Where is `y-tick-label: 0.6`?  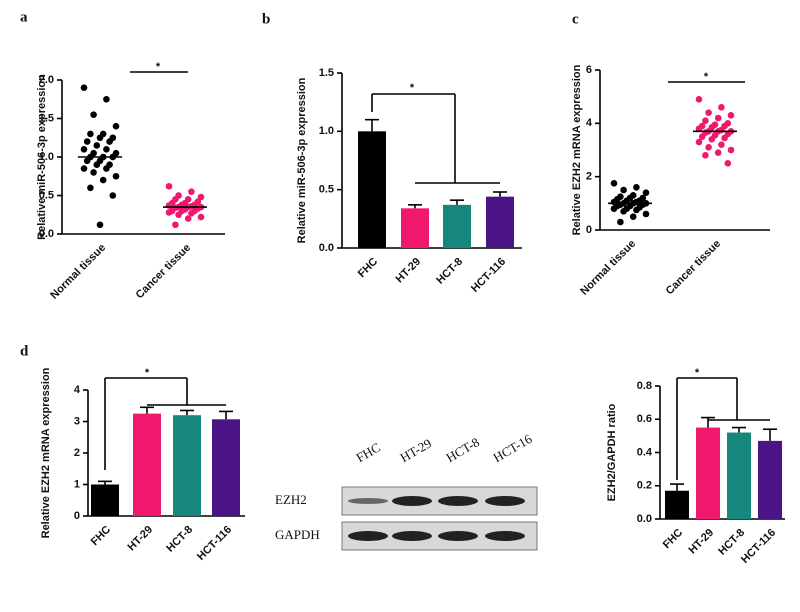
y-tick-label: 0.6 is located at coordinates (644, 419).